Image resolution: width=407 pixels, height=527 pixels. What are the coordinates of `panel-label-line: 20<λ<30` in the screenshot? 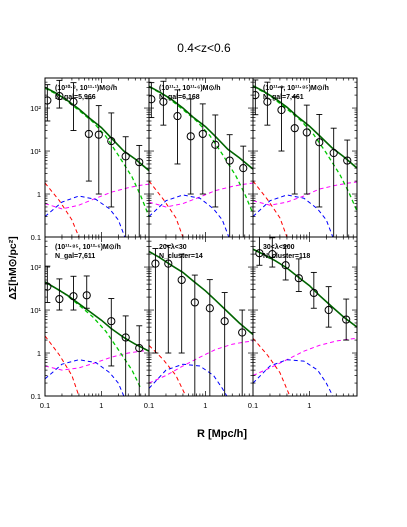 It's located at (173, 247).